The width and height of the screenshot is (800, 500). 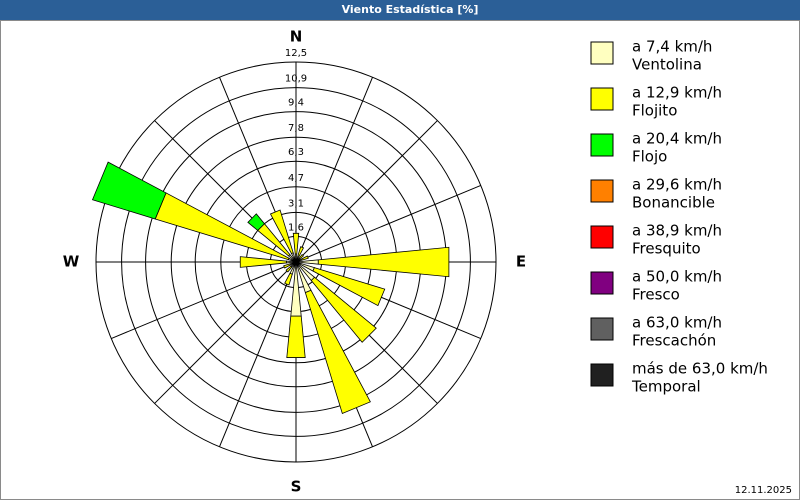 What do you see at coordinates (763, 490) in the screenshot?
I see `date-label: 12.11.2025` at bounding box center [763, 490].